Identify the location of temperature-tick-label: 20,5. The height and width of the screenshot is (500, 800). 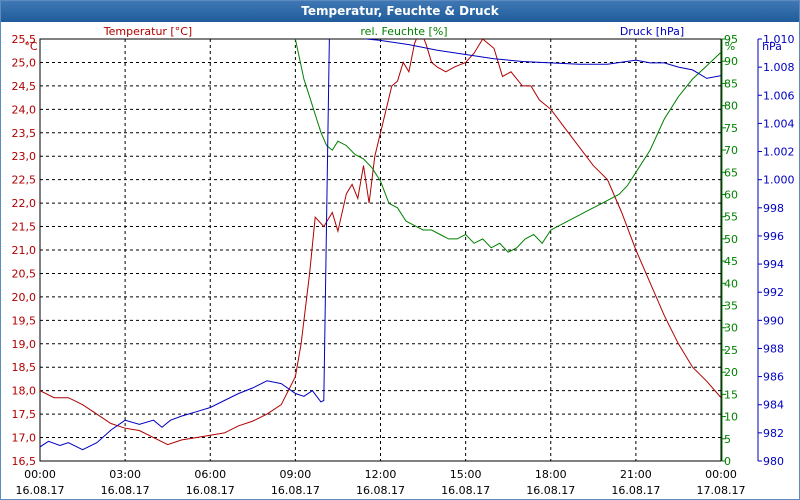
(24, 273).